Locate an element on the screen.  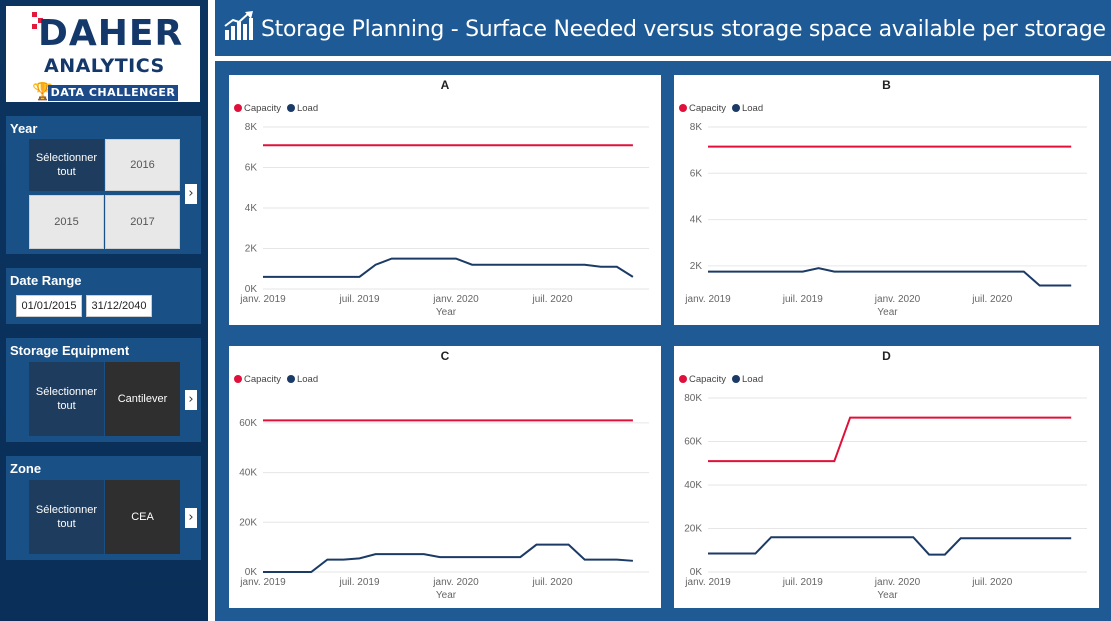
trophy-icon: 🏆 is located at coordinates (43, 91).